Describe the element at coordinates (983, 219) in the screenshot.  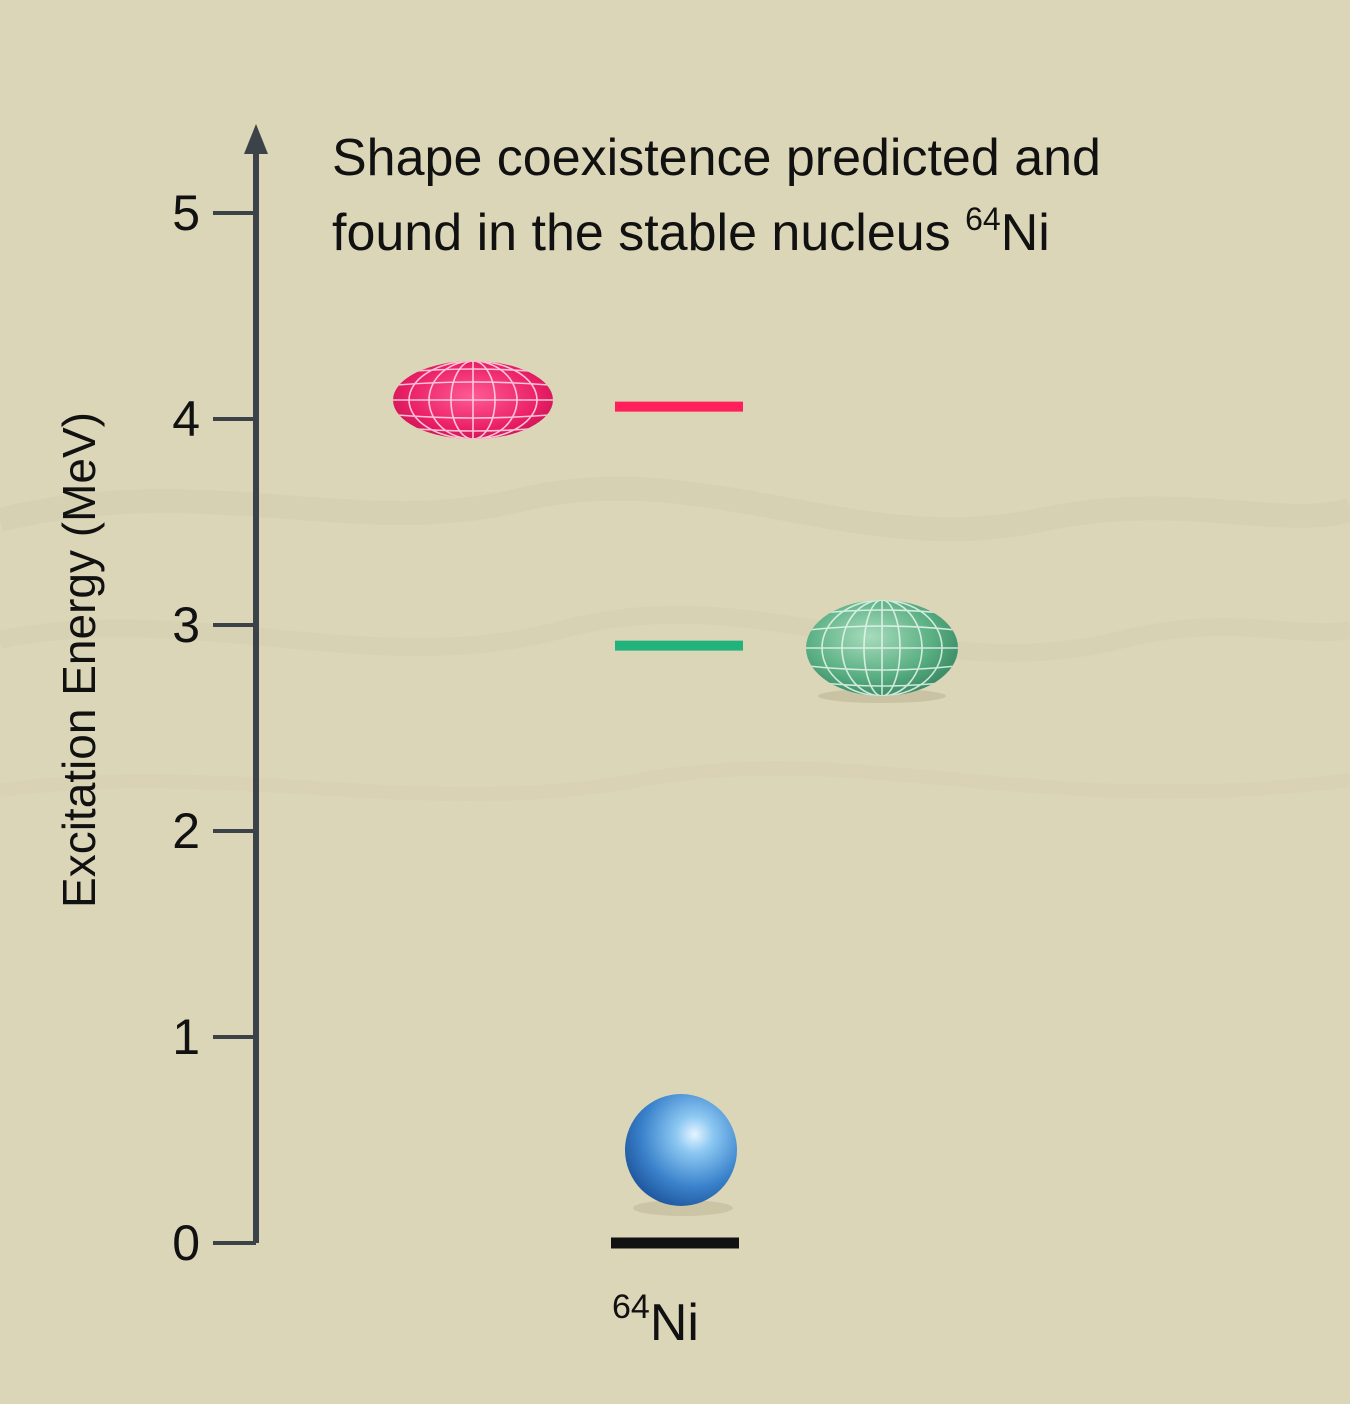
I see `title-mass-number: 64` at that location.